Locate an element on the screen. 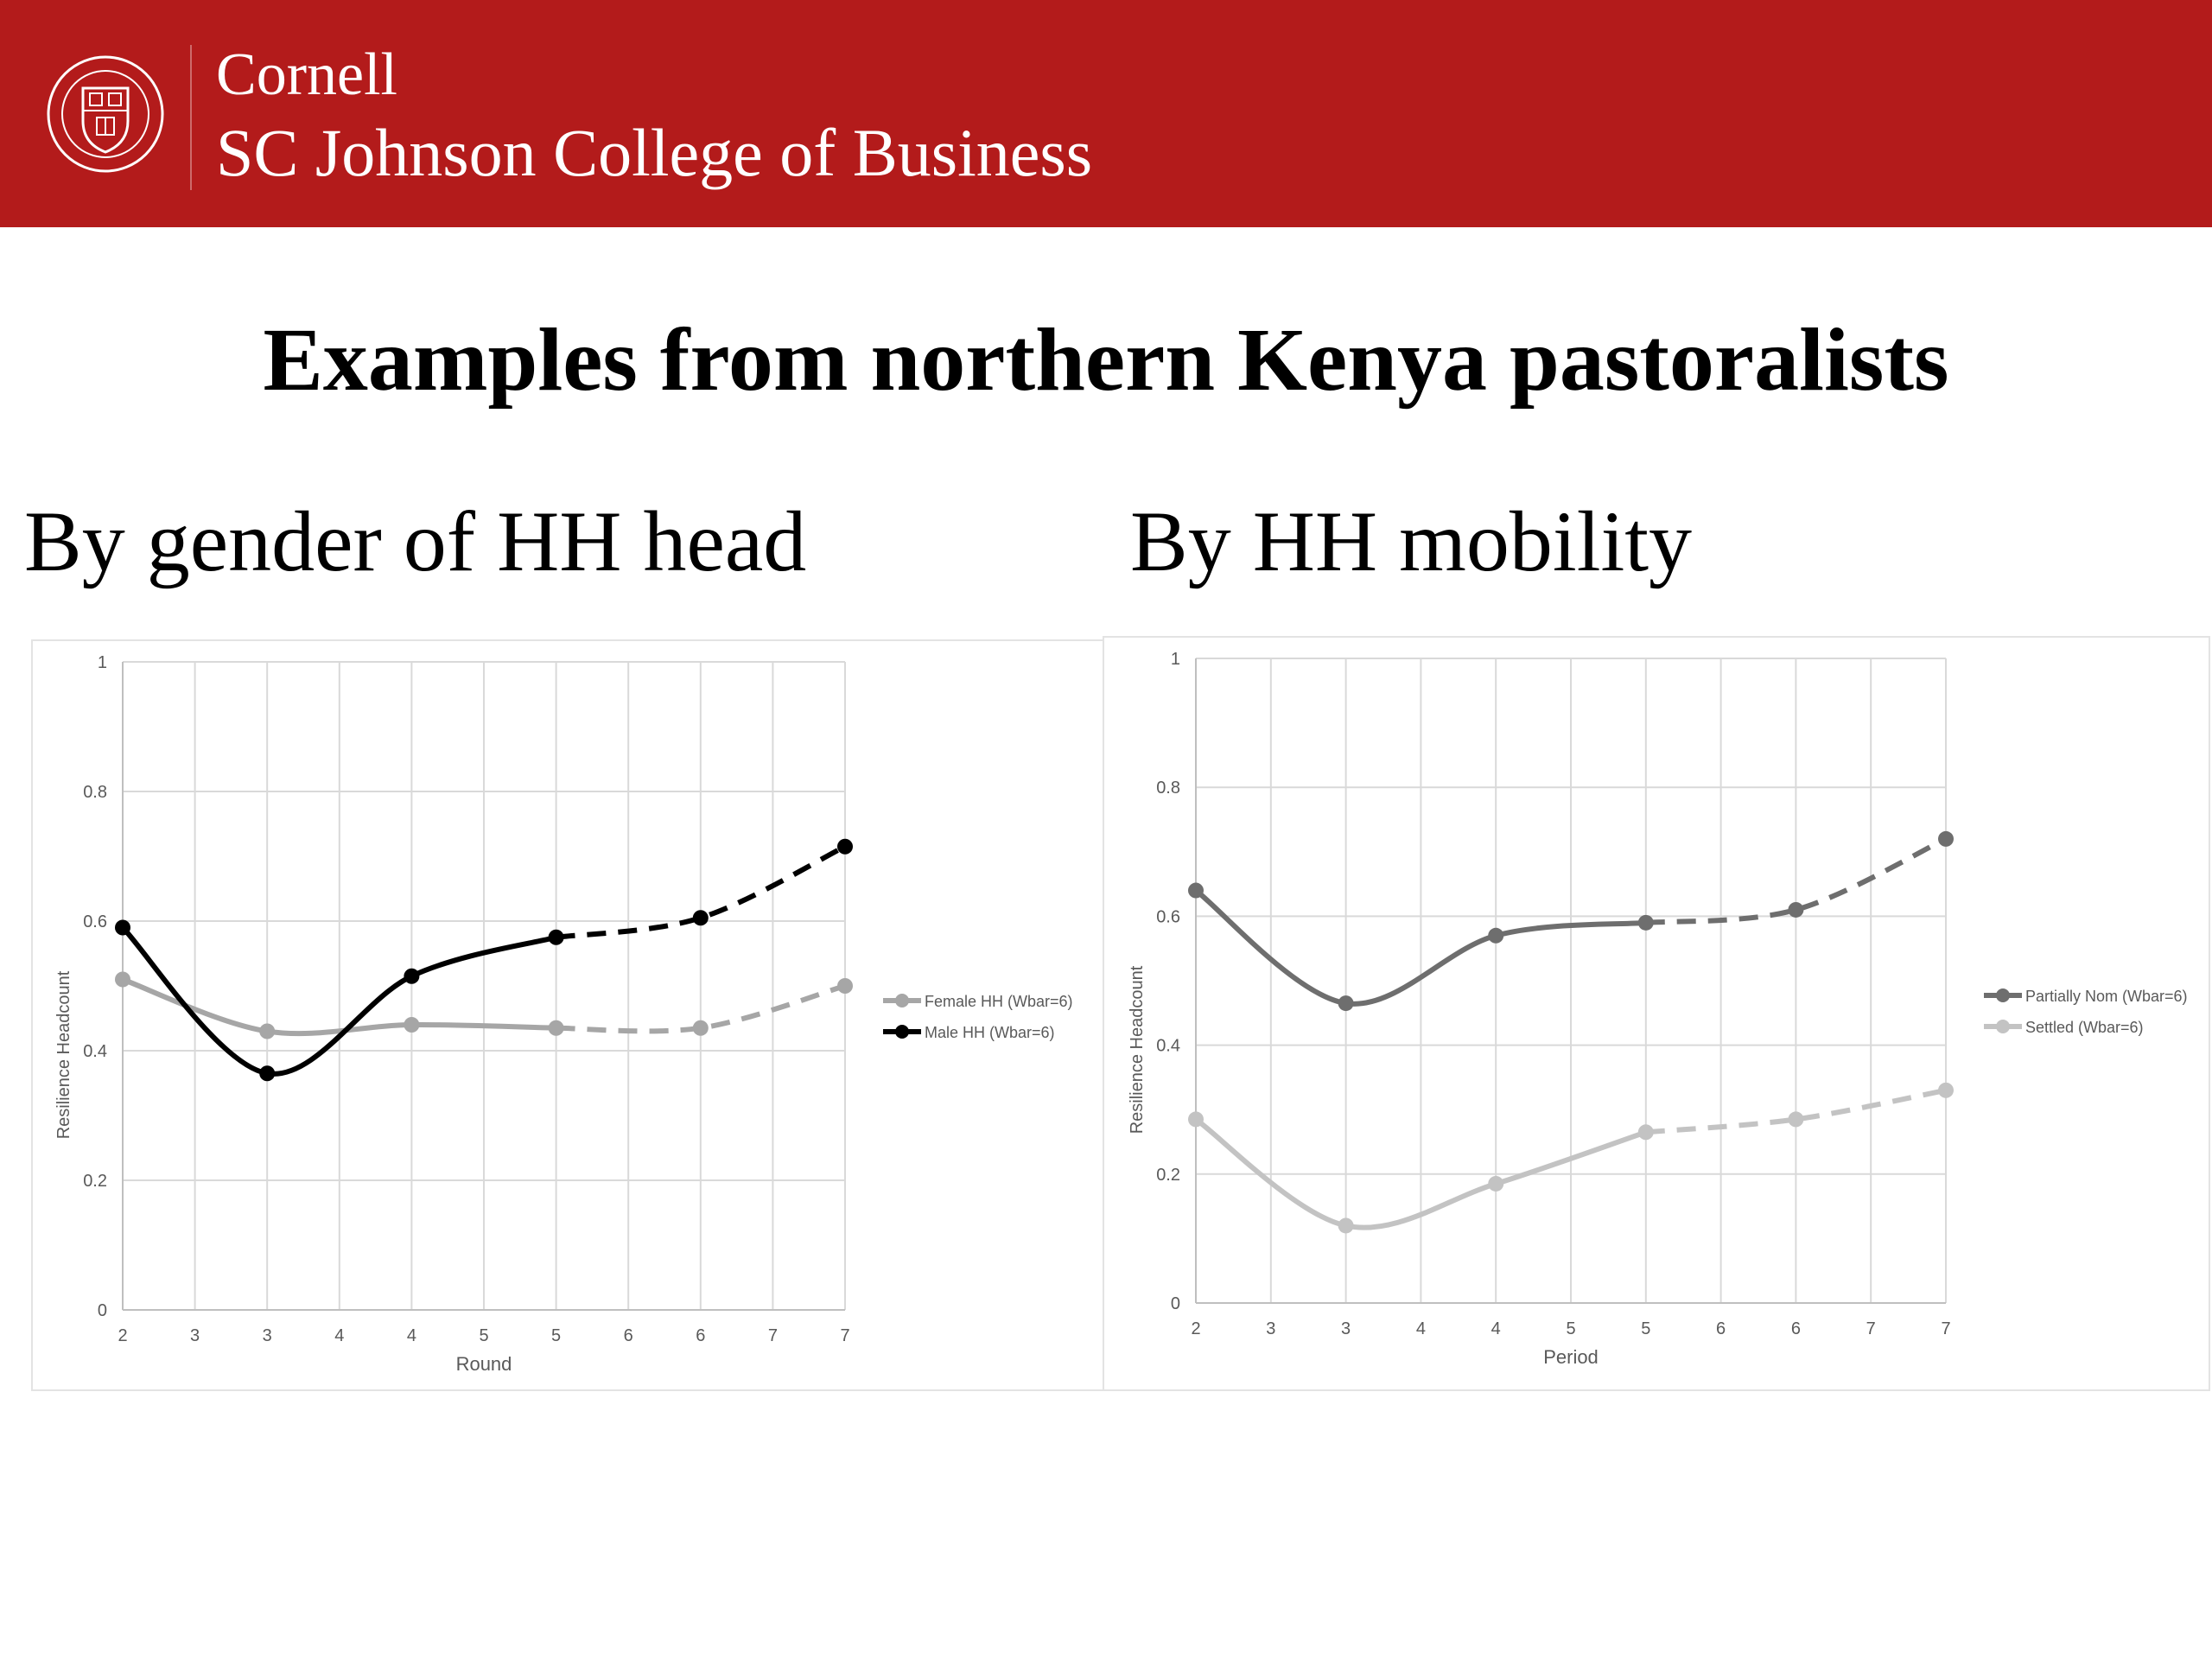  brand-name: Cornell is located at coordinates (306, 74).